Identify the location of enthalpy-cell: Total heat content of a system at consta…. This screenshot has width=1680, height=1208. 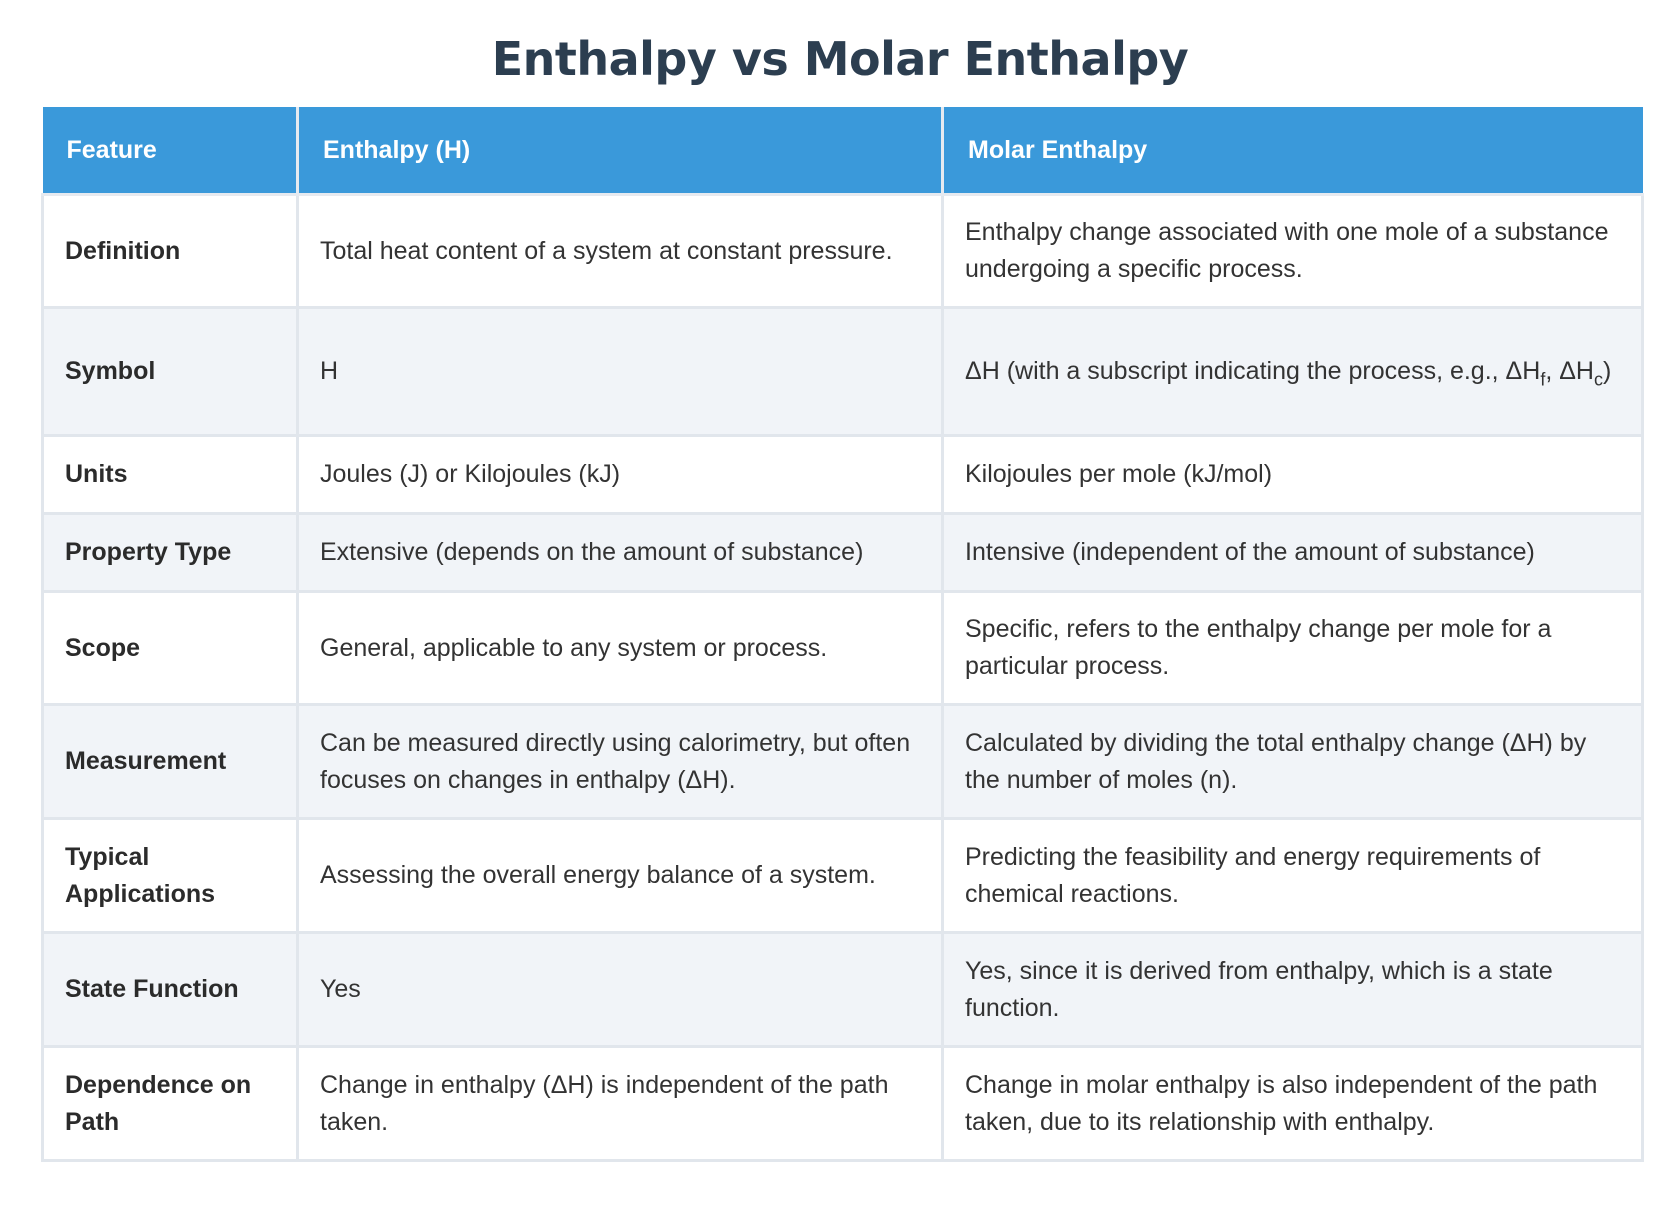
(620, 251).